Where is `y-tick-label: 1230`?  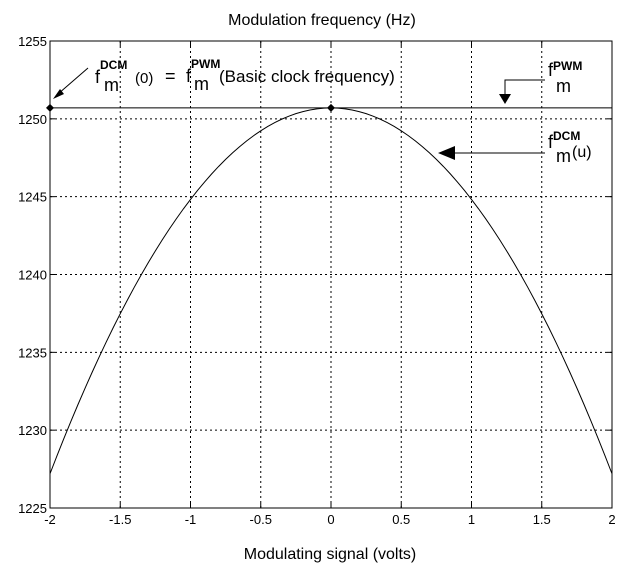 y-tick-label: 1230 is located at coordinates (32, 430).